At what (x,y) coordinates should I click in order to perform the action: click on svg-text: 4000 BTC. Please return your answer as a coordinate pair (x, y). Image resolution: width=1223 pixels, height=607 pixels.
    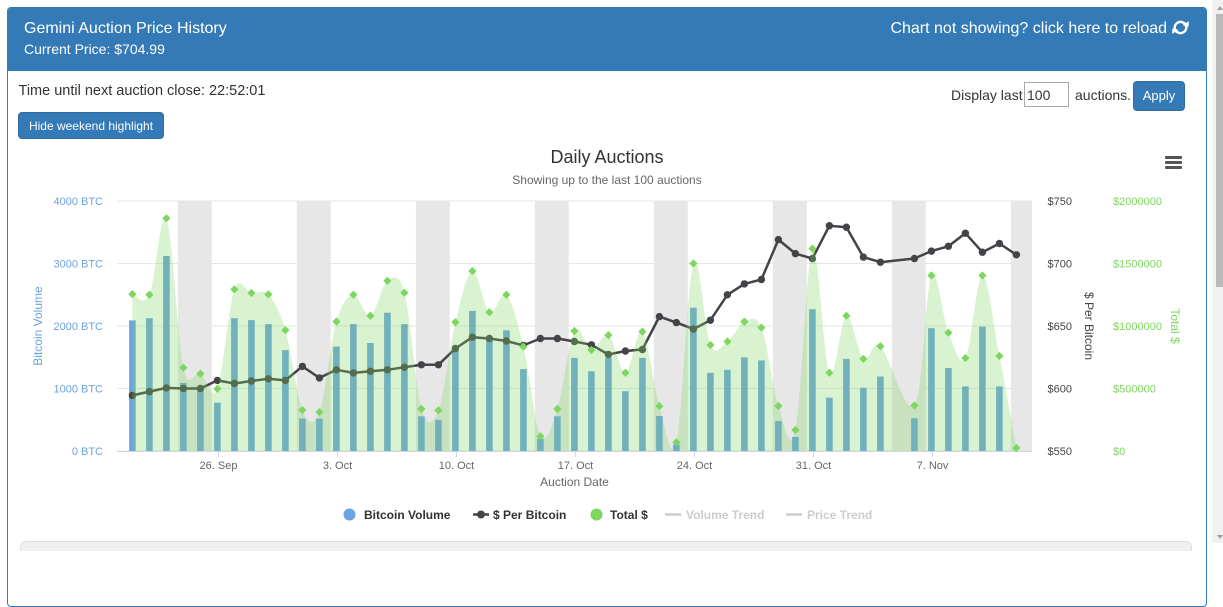
    Looking at the image, I should click on (78, 202).